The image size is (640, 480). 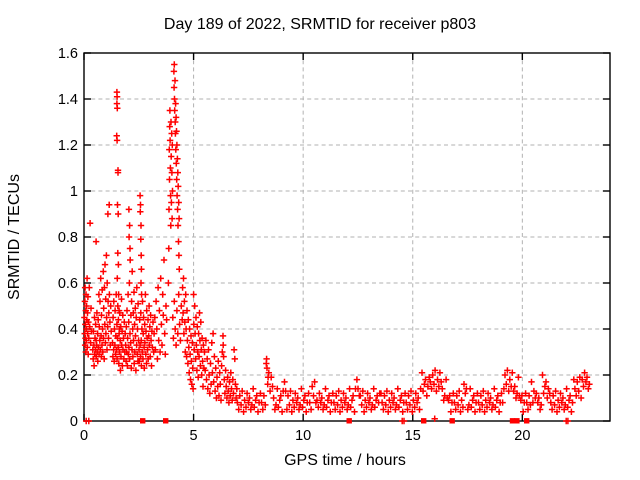 I want to click on y-tick-label: 1.6, so click(x=68, y=54).